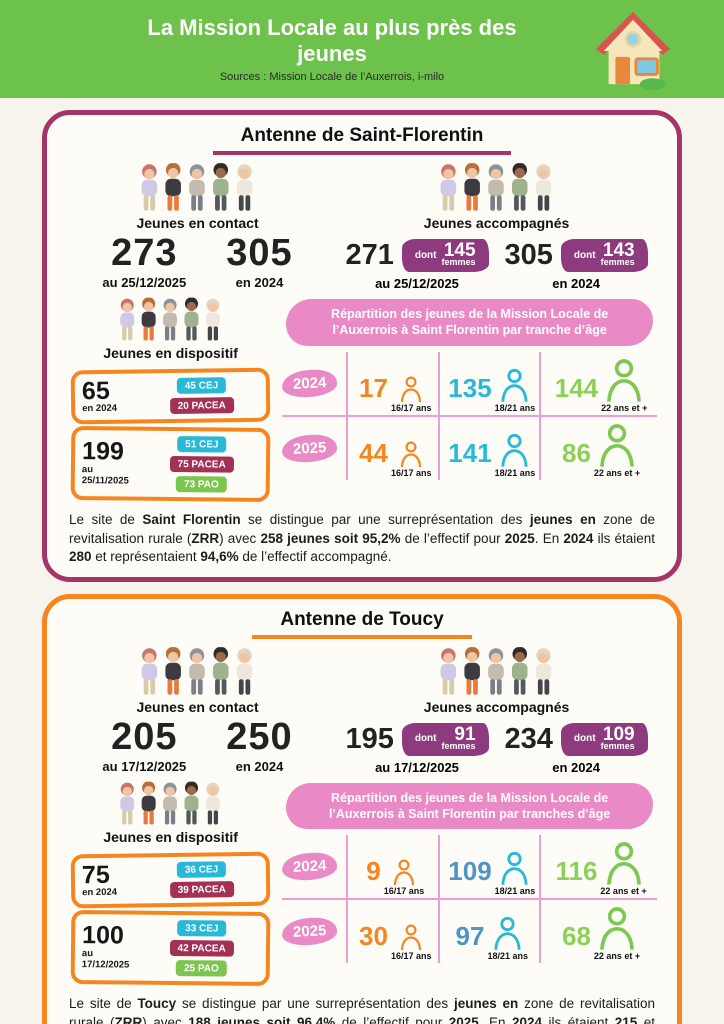 Image resolution: width=724 pixels, height=1024 pixels. I want to click on cej-badge: 45 CEJ, so click(201, 385).